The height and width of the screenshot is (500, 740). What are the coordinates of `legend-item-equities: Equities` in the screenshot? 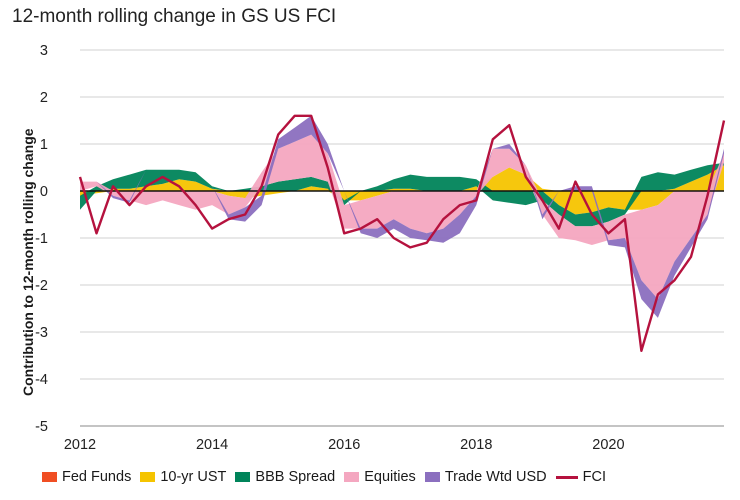 It's located at (380, 477).